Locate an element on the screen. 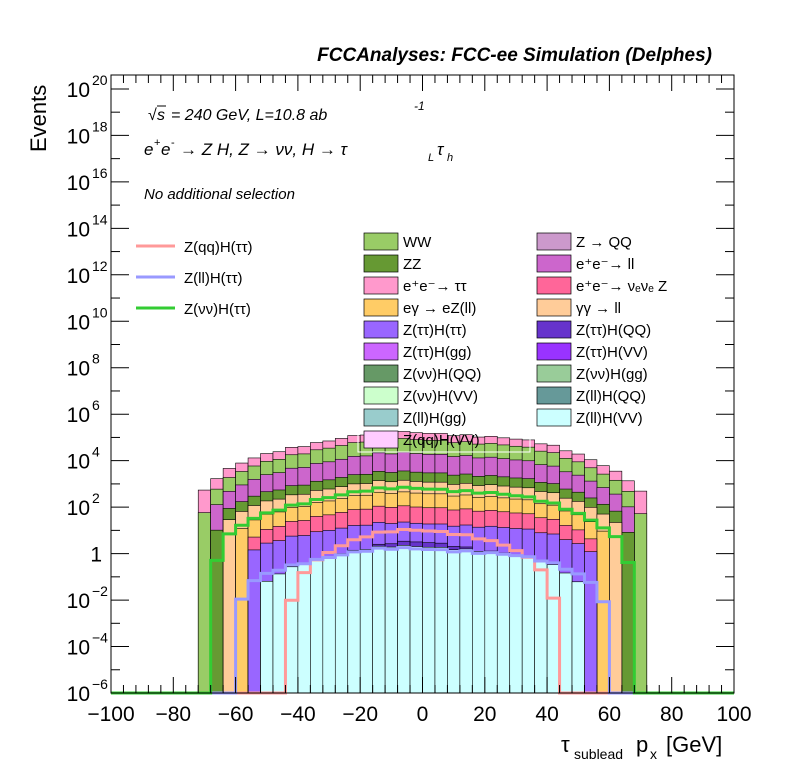 The height and width of the screenshot is (772, 796). process-text: → Z H, Z → νν, H → τ is located at coordinates (264, 149).